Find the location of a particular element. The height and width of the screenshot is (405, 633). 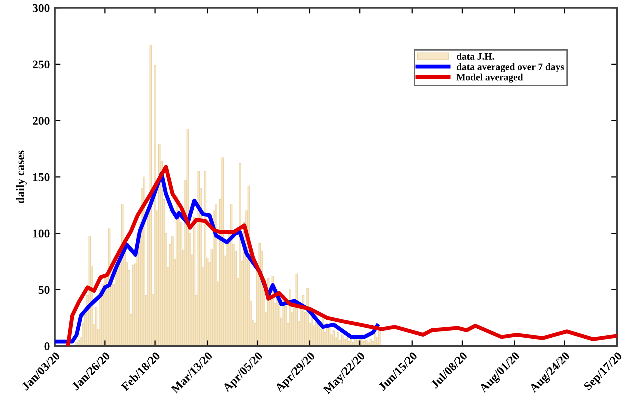

y-tick-label: 50 is located at coordinates (44, 290).